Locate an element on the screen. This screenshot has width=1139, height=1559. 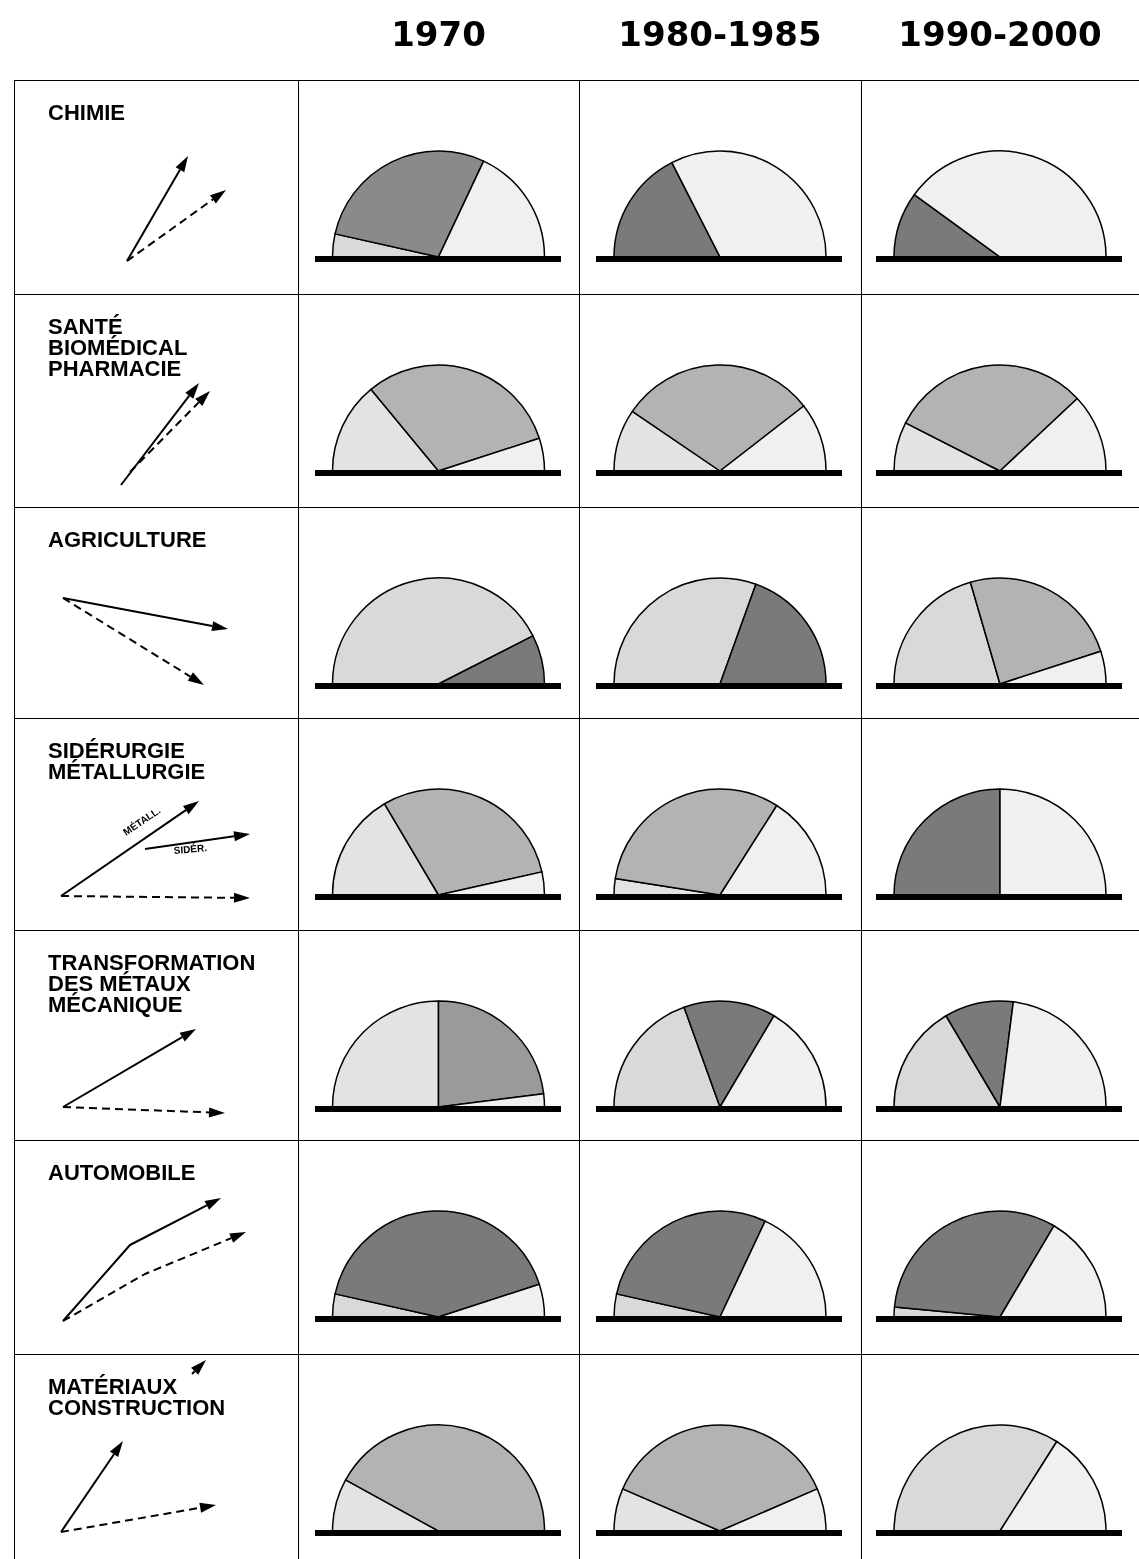
chart-title: 1970 is located at coordinates (438, 34).